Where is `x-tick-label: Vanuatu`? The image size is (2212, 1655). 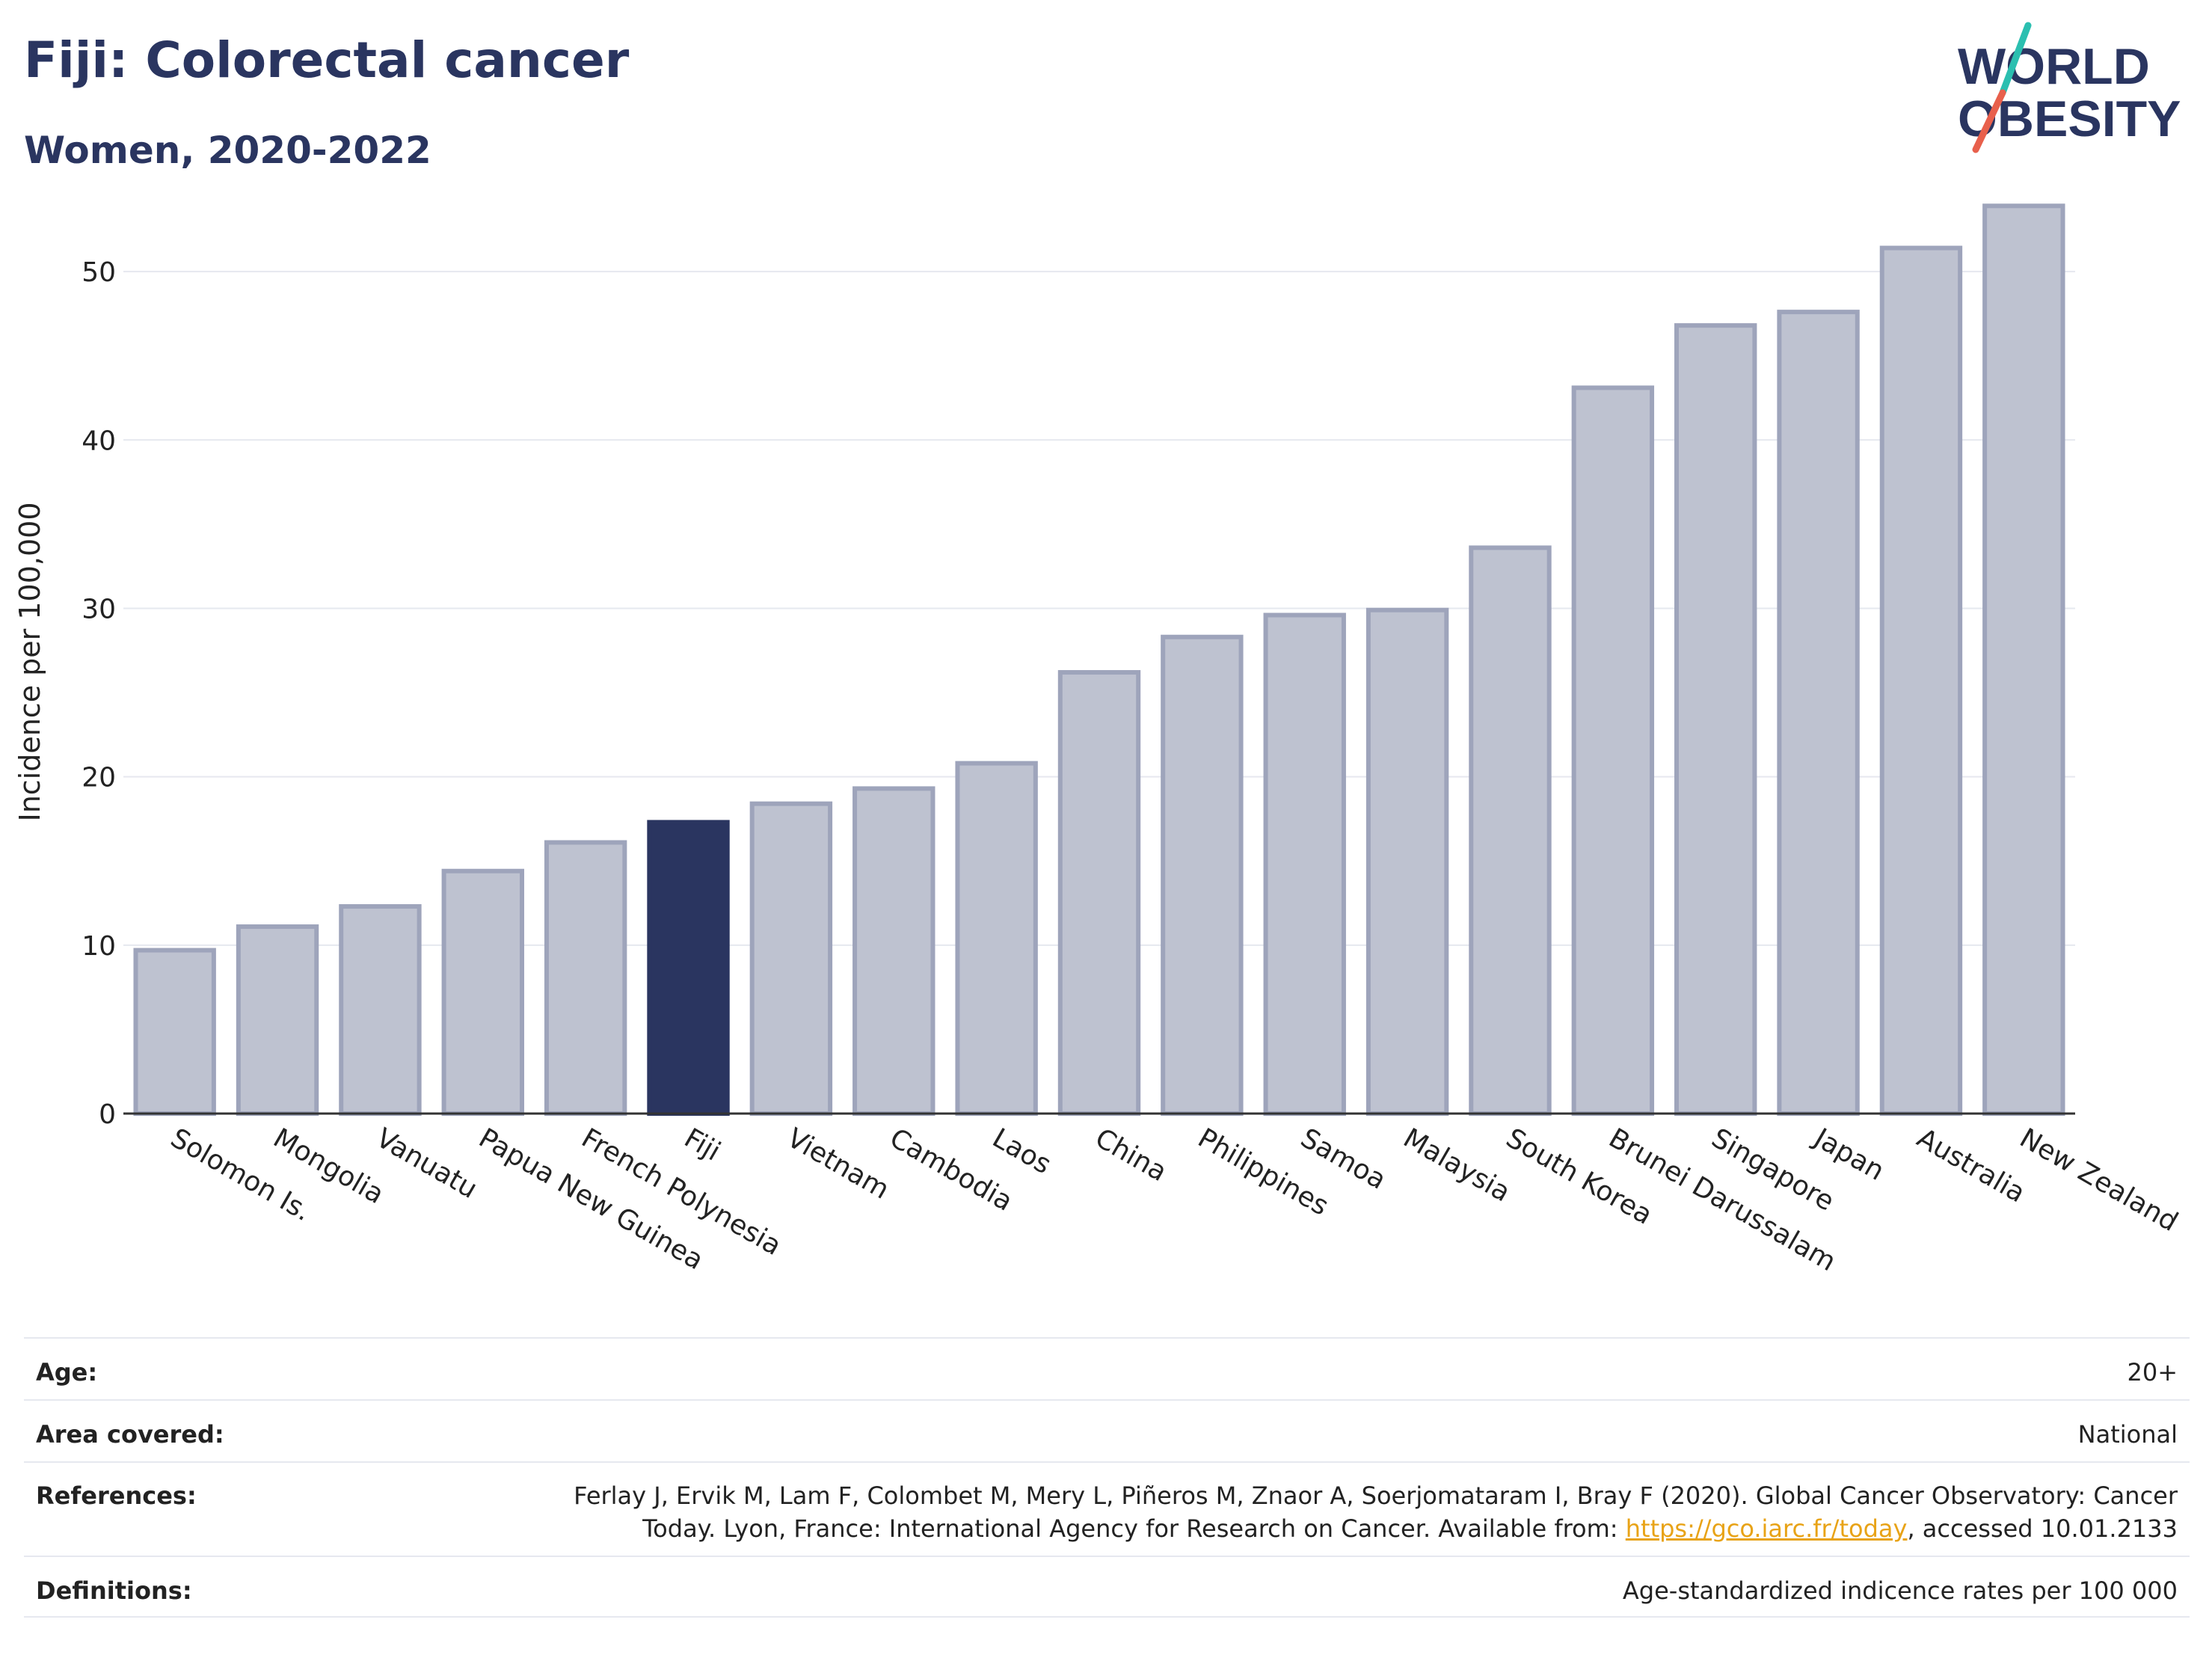
x-tick-label: Vanuatu is located at coordinates (427, 1164).